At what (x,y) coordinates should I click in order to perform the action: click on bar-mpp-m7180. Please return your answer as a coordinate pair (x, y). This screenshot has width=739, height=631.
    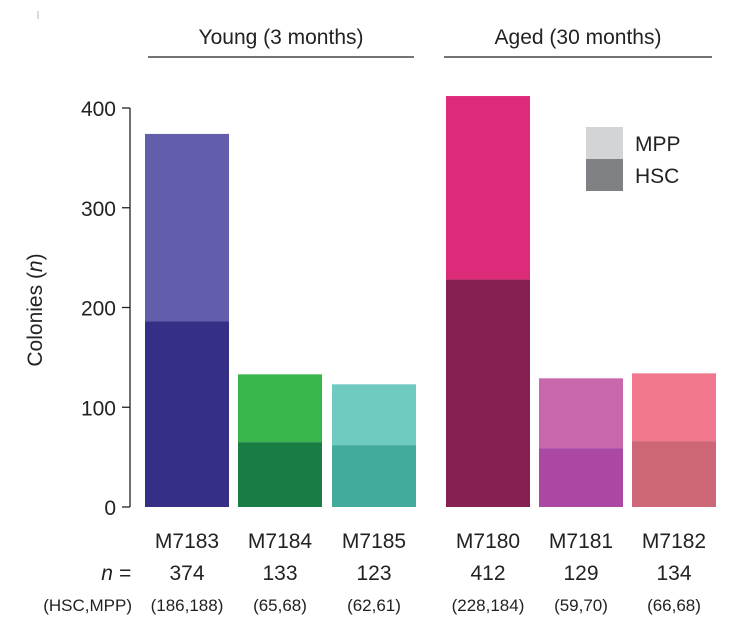
    Looking at the image, I should click on (488, 188).